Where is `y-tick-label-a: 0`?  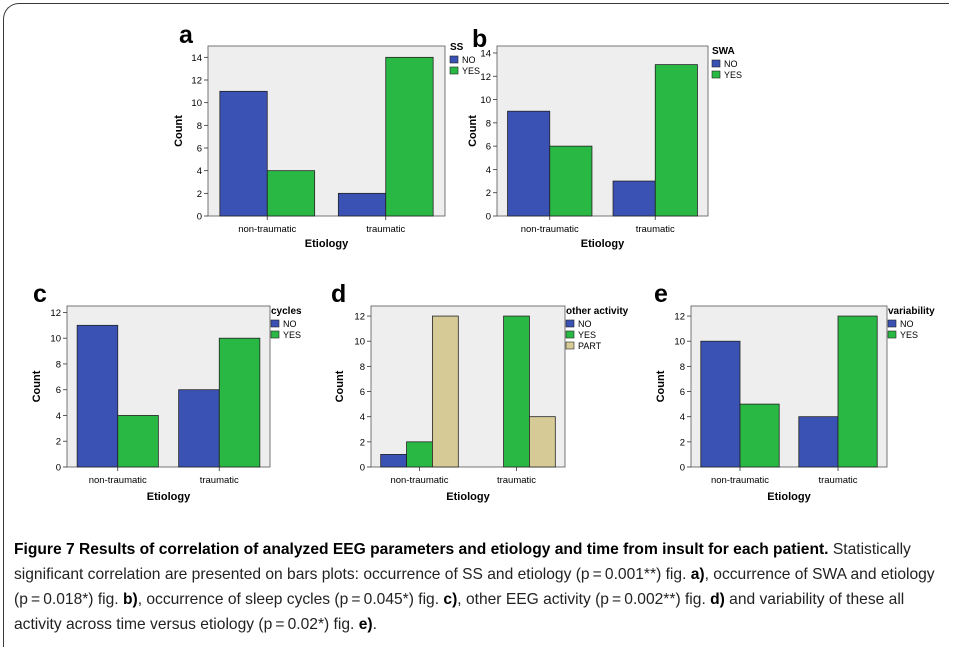 y-tick-label-a: 0 is located at coordinates (199, 217).